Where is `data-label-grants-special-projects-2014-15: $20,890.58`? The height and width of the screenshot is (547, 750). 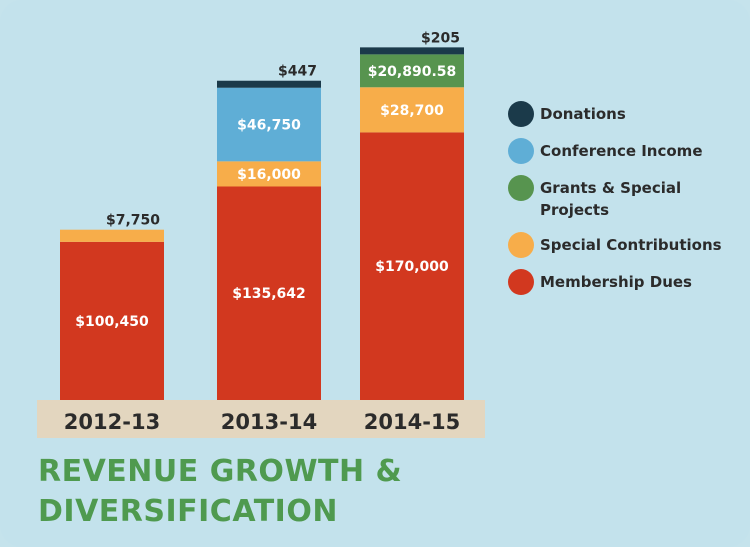
data-label-grants-special-projects-2014-15: $20,890.58 is located at coordinates (412, 72).